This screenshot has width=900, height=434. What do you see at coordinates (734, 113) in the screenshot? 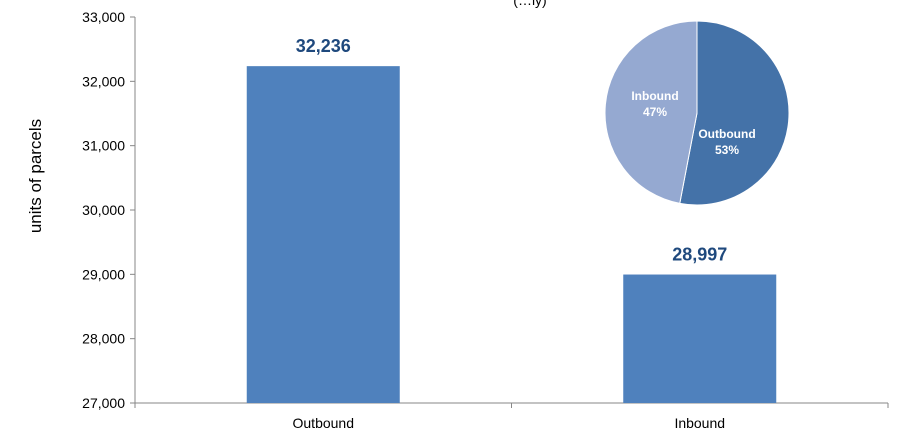
I see `pie-slice-outbound` at bounding box center [734, 113].